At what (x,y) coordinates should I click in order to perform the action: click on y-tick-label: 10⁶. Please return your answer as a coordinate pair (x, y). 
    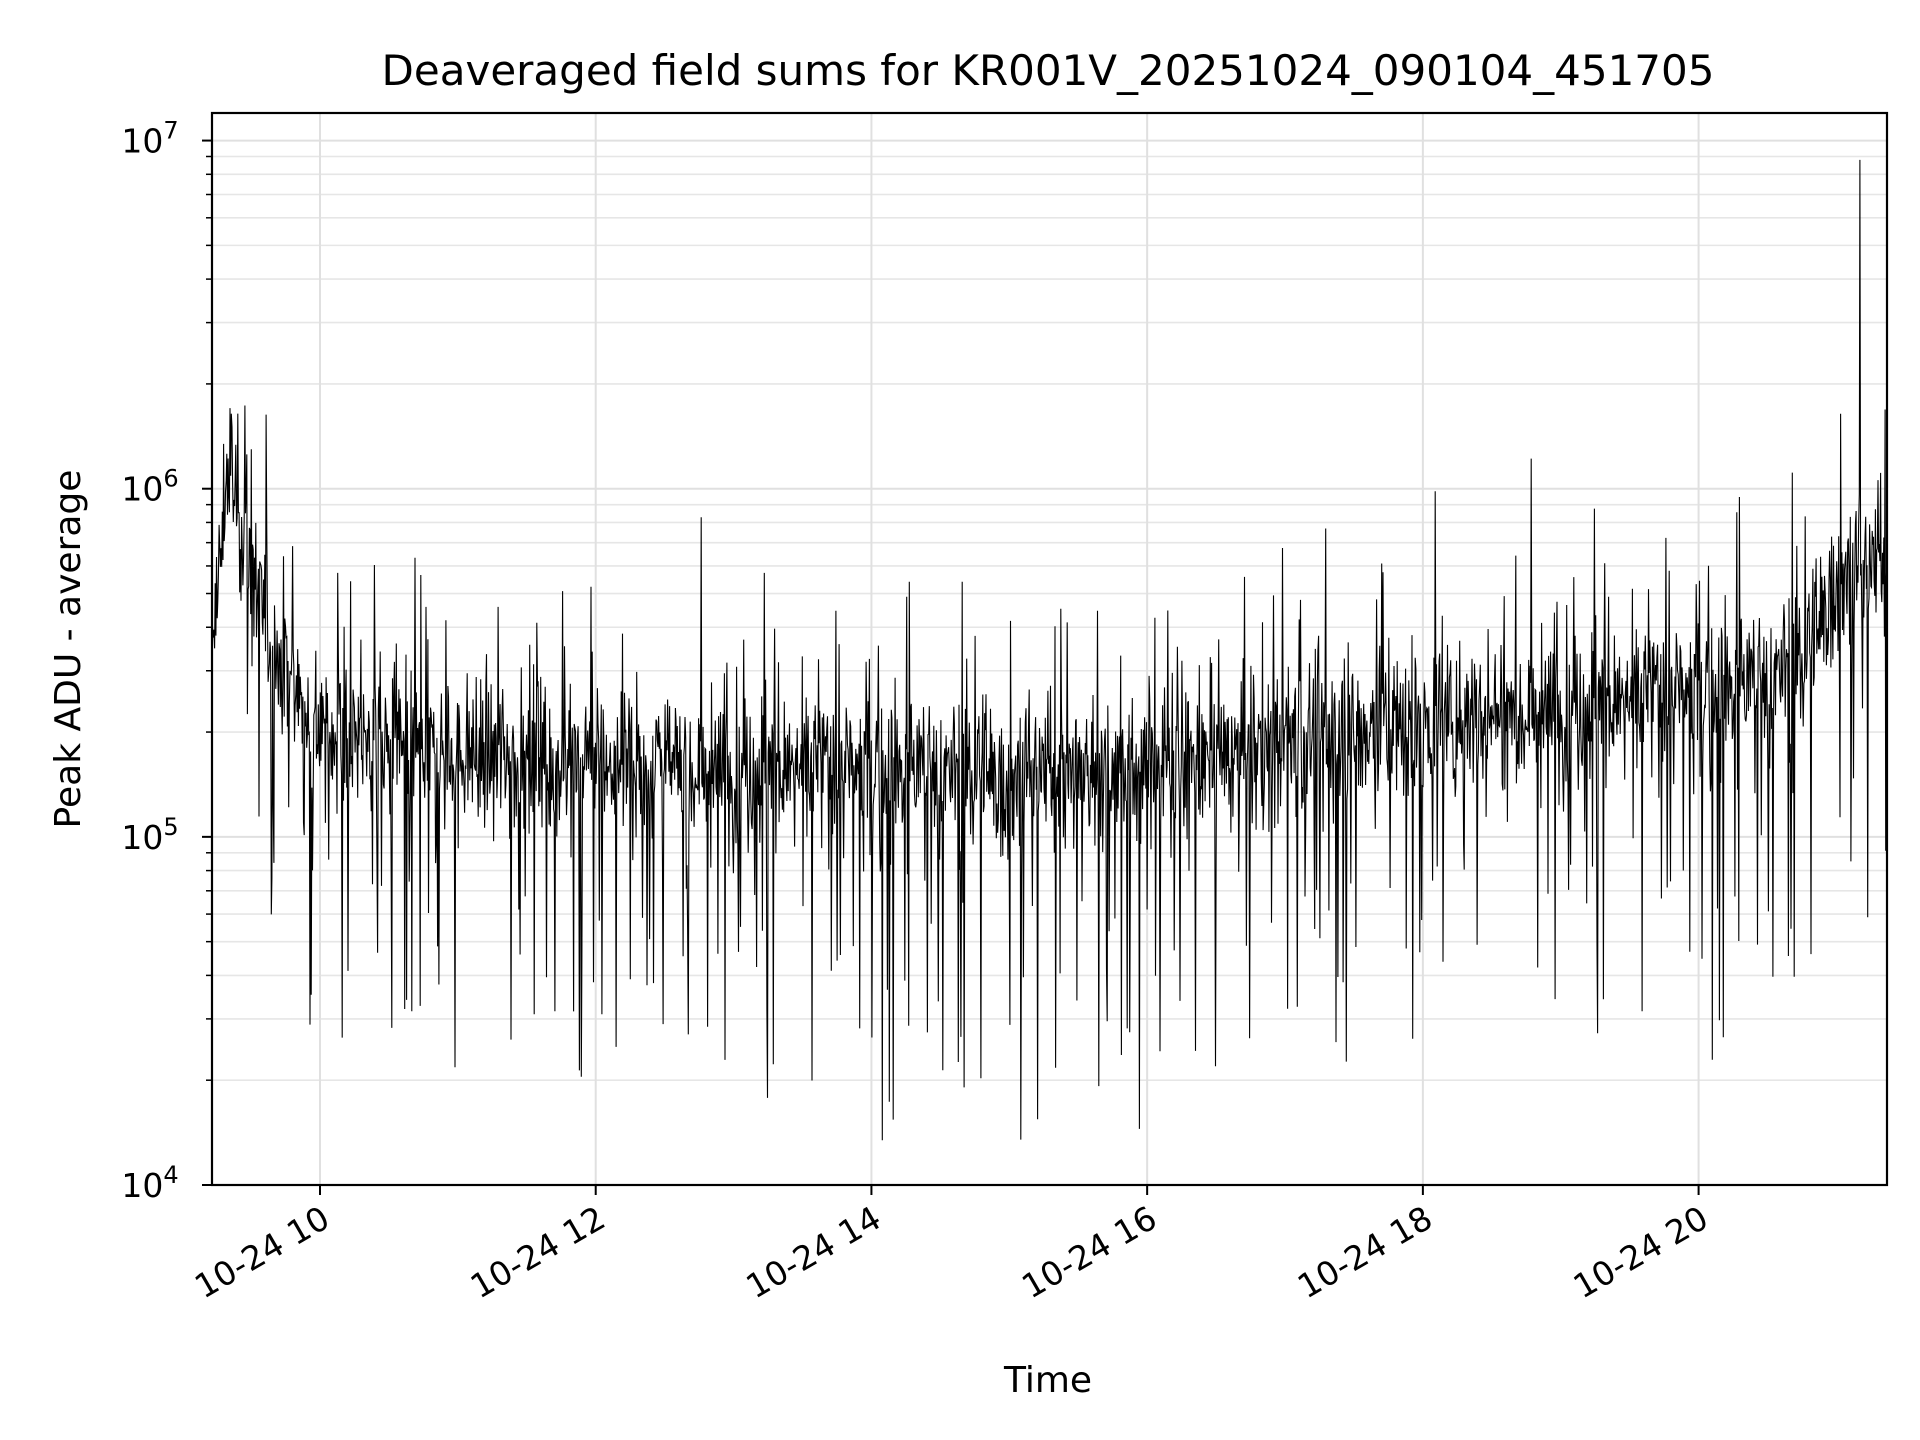
    Looking at the image, I should click on (149, 487).